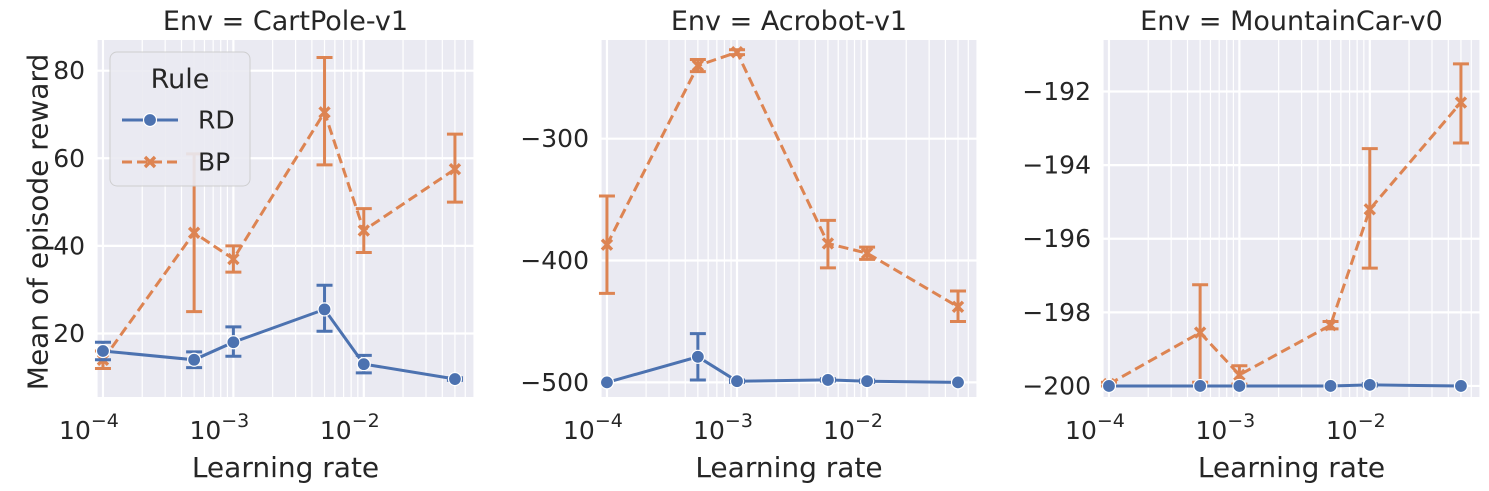 The width and height of the screenshot is (1489, 491). Describe the element at coordinates (789, 21) in the screenshot. I see `panel-title: Env = Acrobot-v1` at that location.